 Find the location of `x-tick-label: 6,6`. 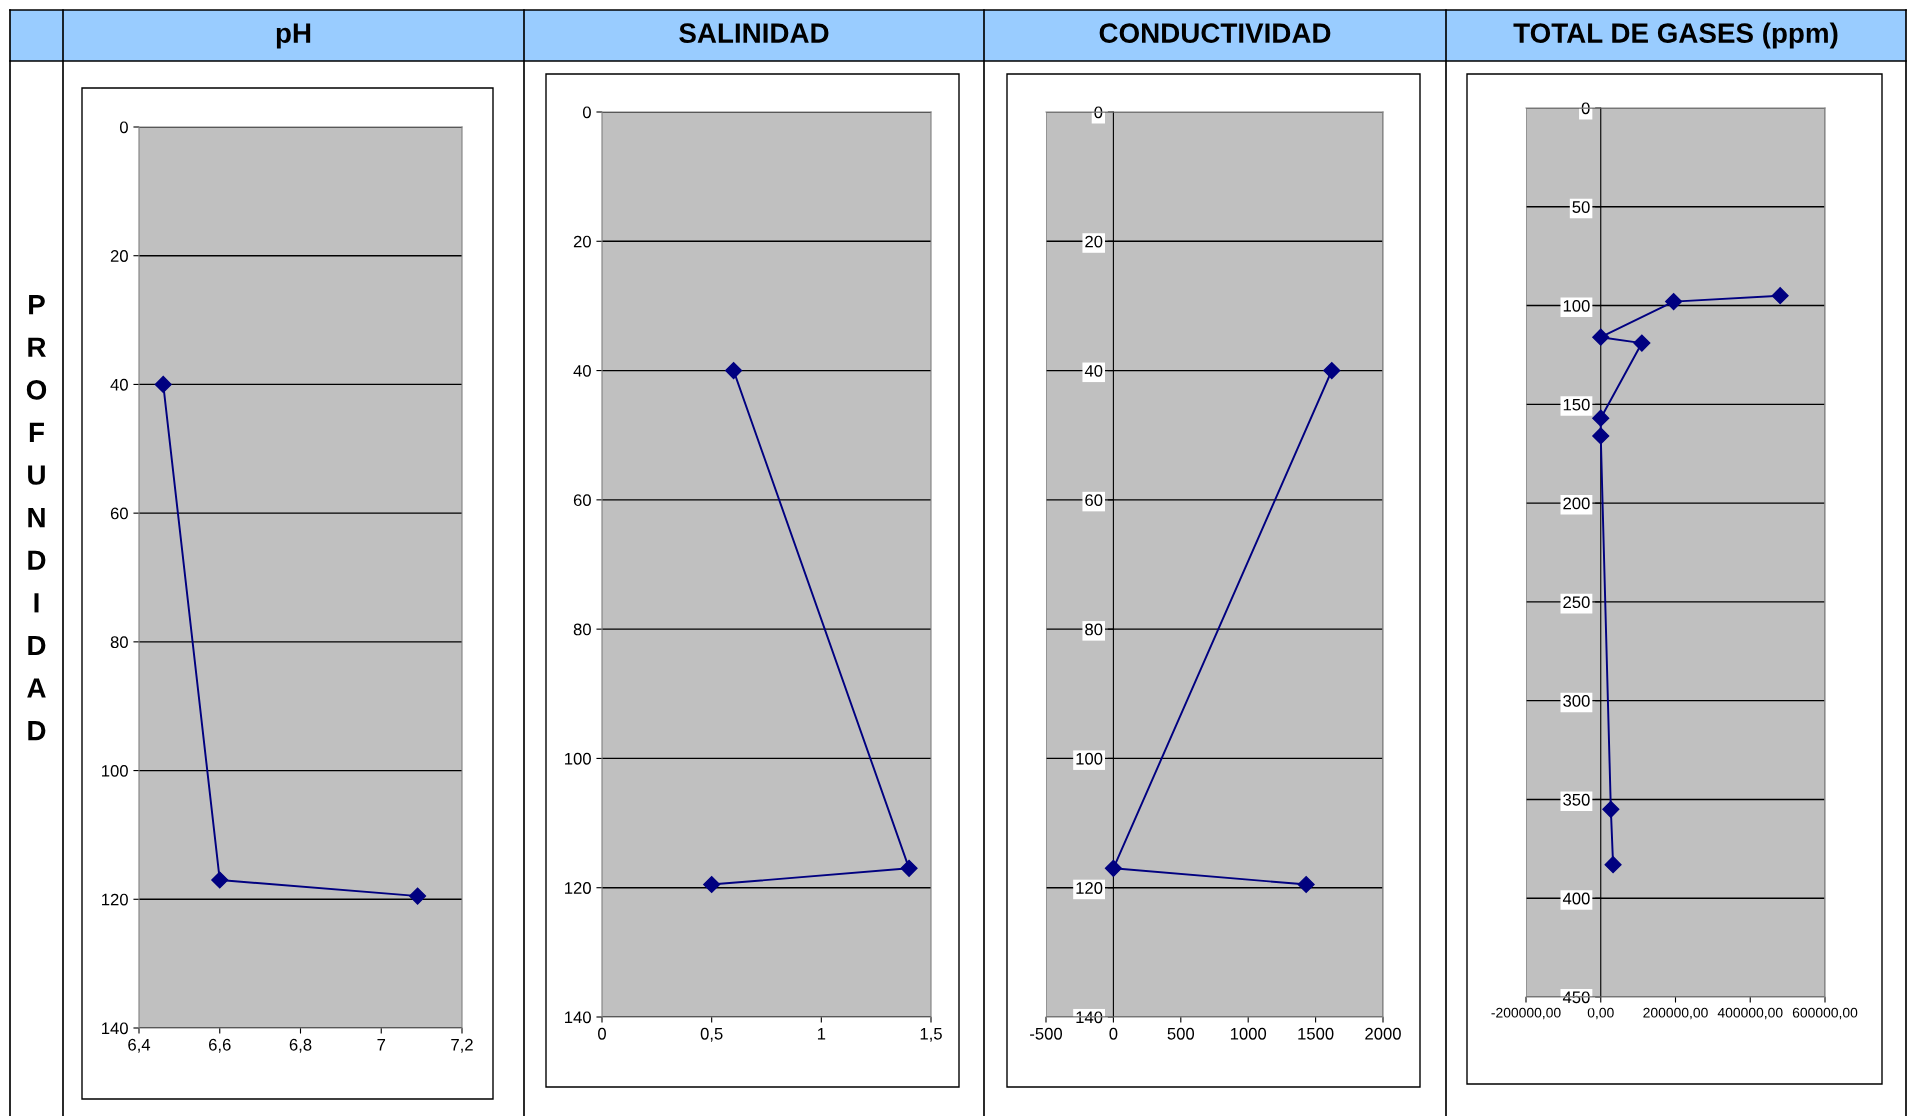

x-tick-label: 6,6 is located at coordinates (220, 1045).